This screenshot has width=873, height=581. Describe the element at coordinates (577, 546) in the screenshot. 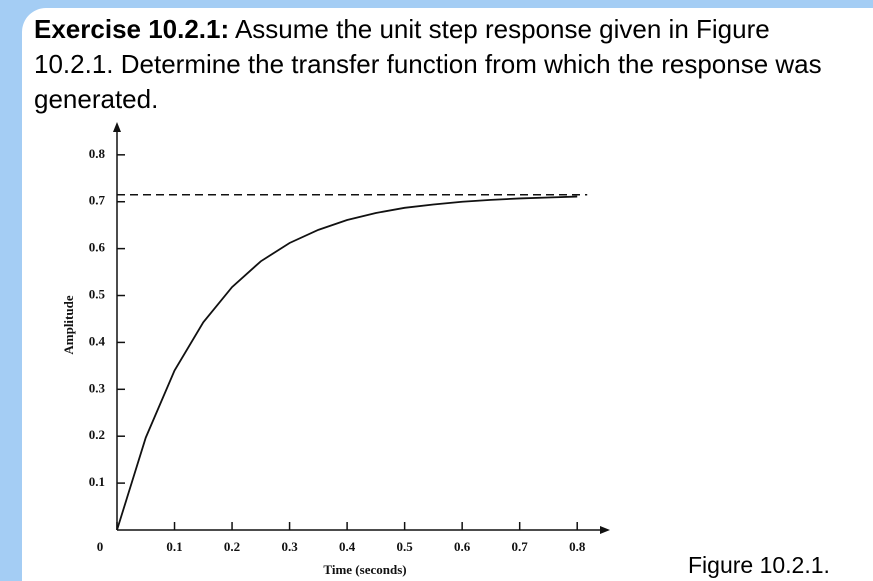

I see `x-tick-label: 0.8` at that location.